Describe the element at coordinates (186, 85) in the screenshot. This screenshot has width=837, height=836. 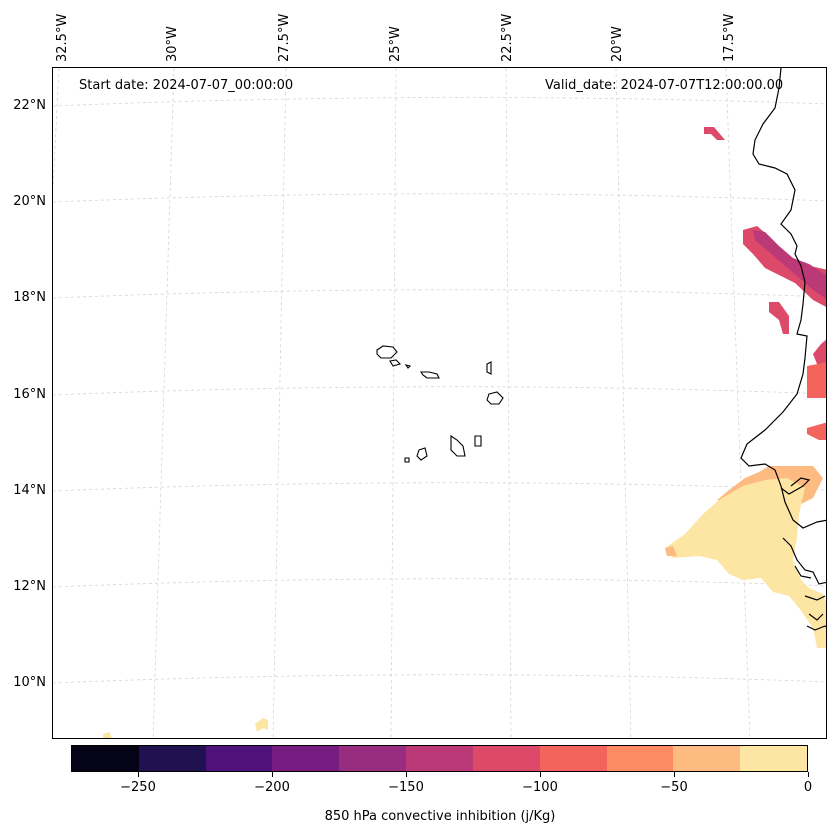
I see `start-date-label: Start date: 2024-07-07_00:00:00` at that location.